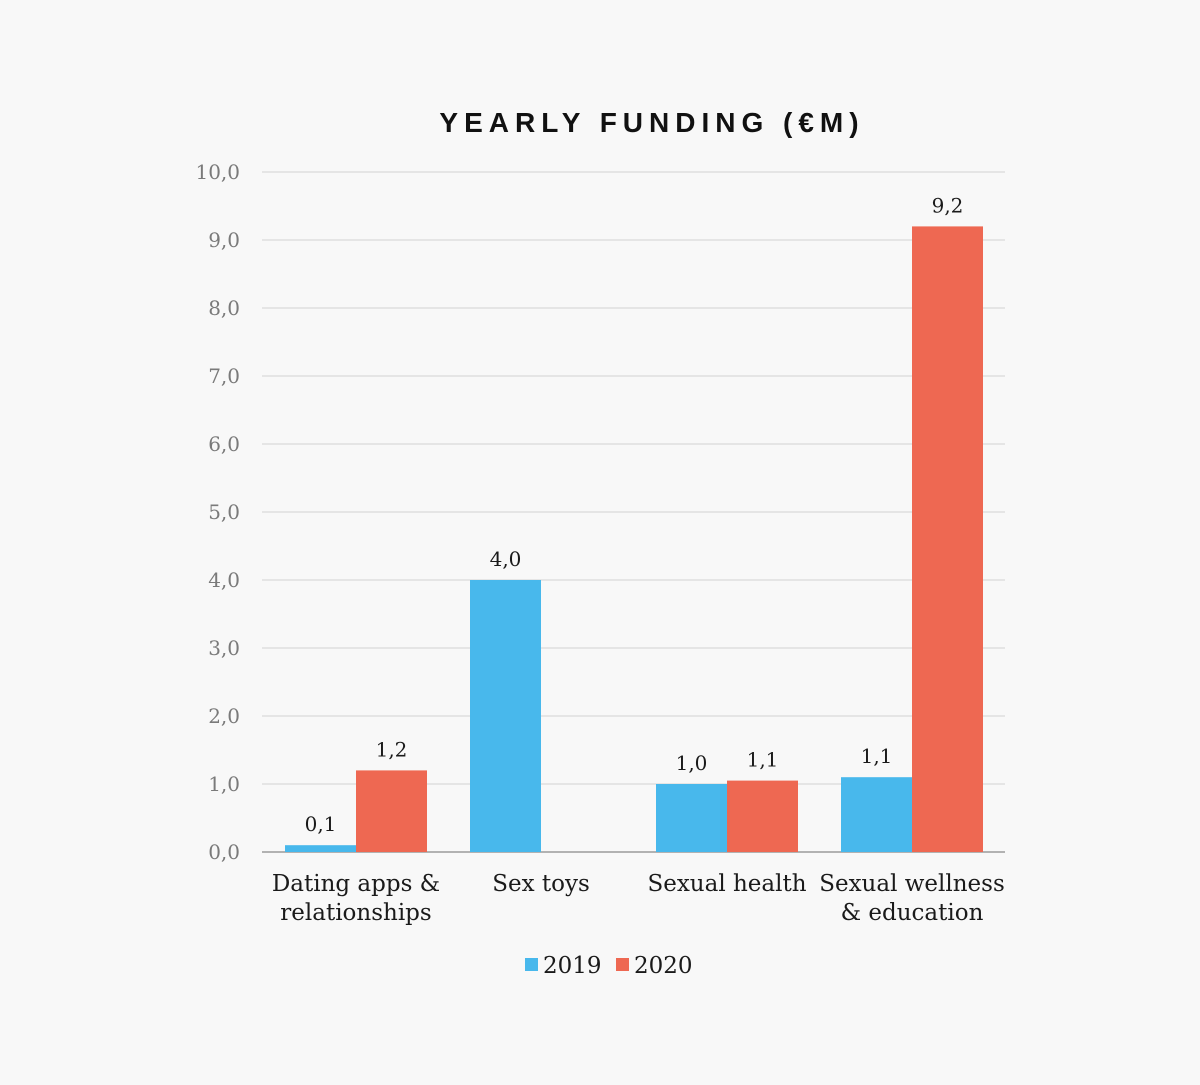 This screenshot has width=1200, height=1085. What do you see at coordinates (224, 512) in the screenshot?
I see `y-tick-label: 5,0` at bounding box center [224, 512].